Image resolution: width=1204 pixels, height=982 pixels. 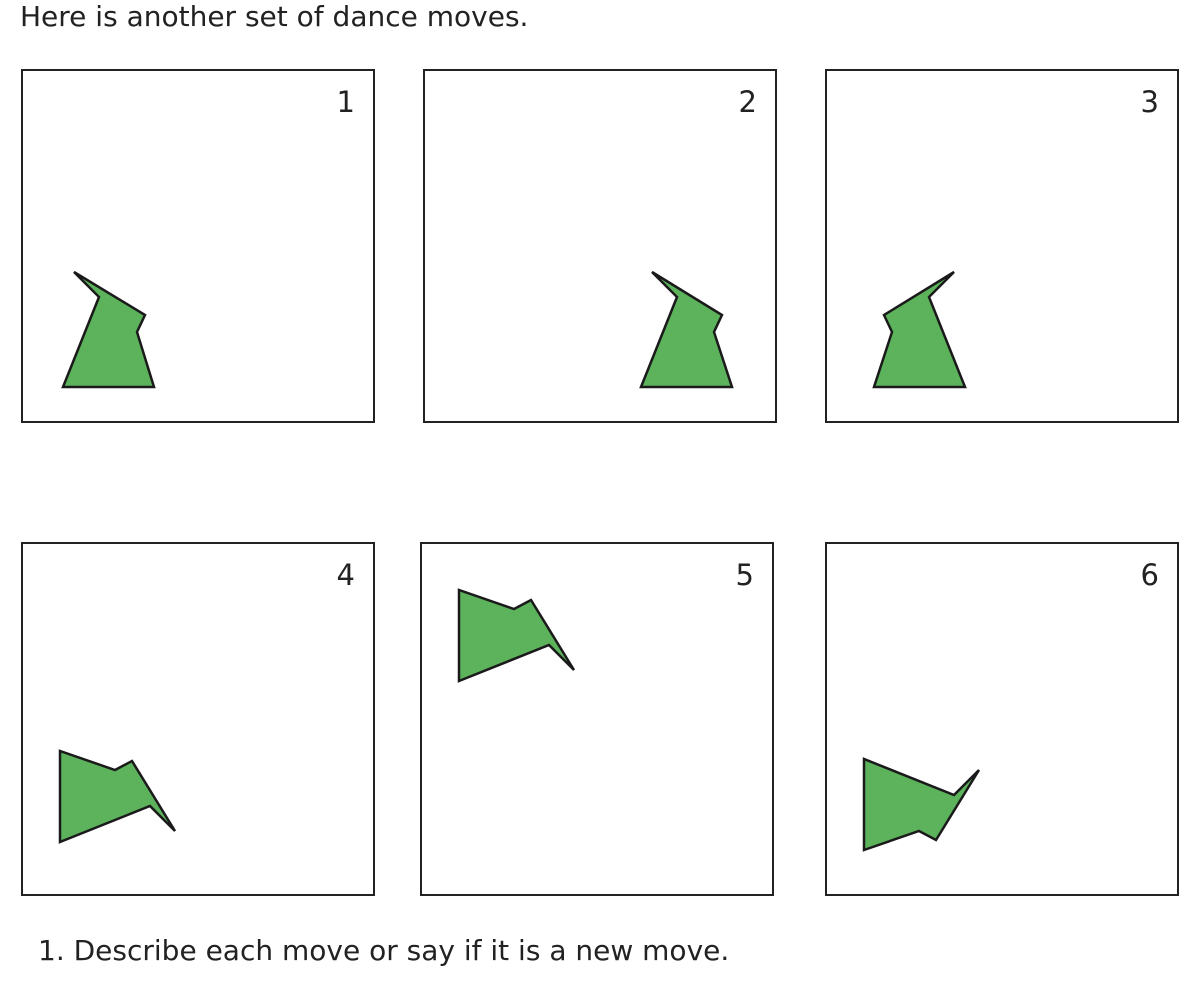 I want to click on panel-number: 6, so click(x=1149, y=575).